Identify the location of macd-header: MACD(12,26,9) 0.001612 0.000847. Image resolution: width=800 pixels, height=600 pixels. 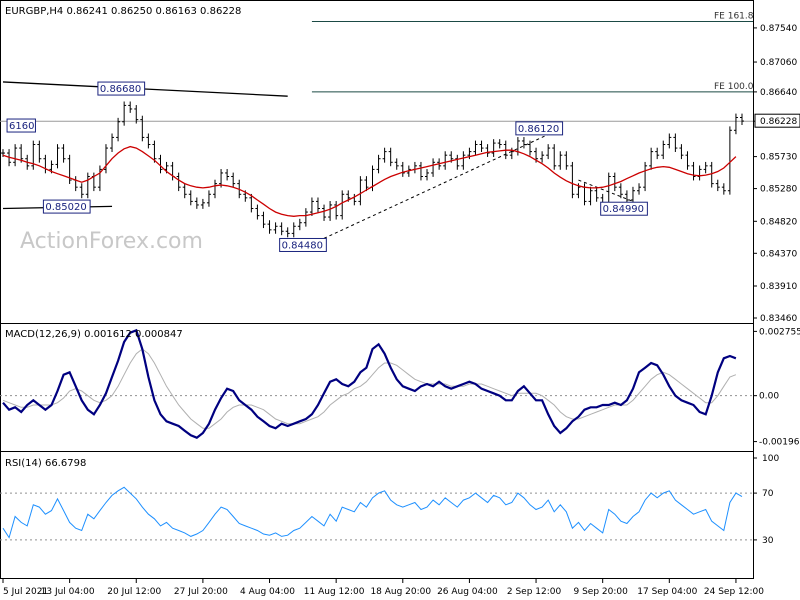
(94, 334).